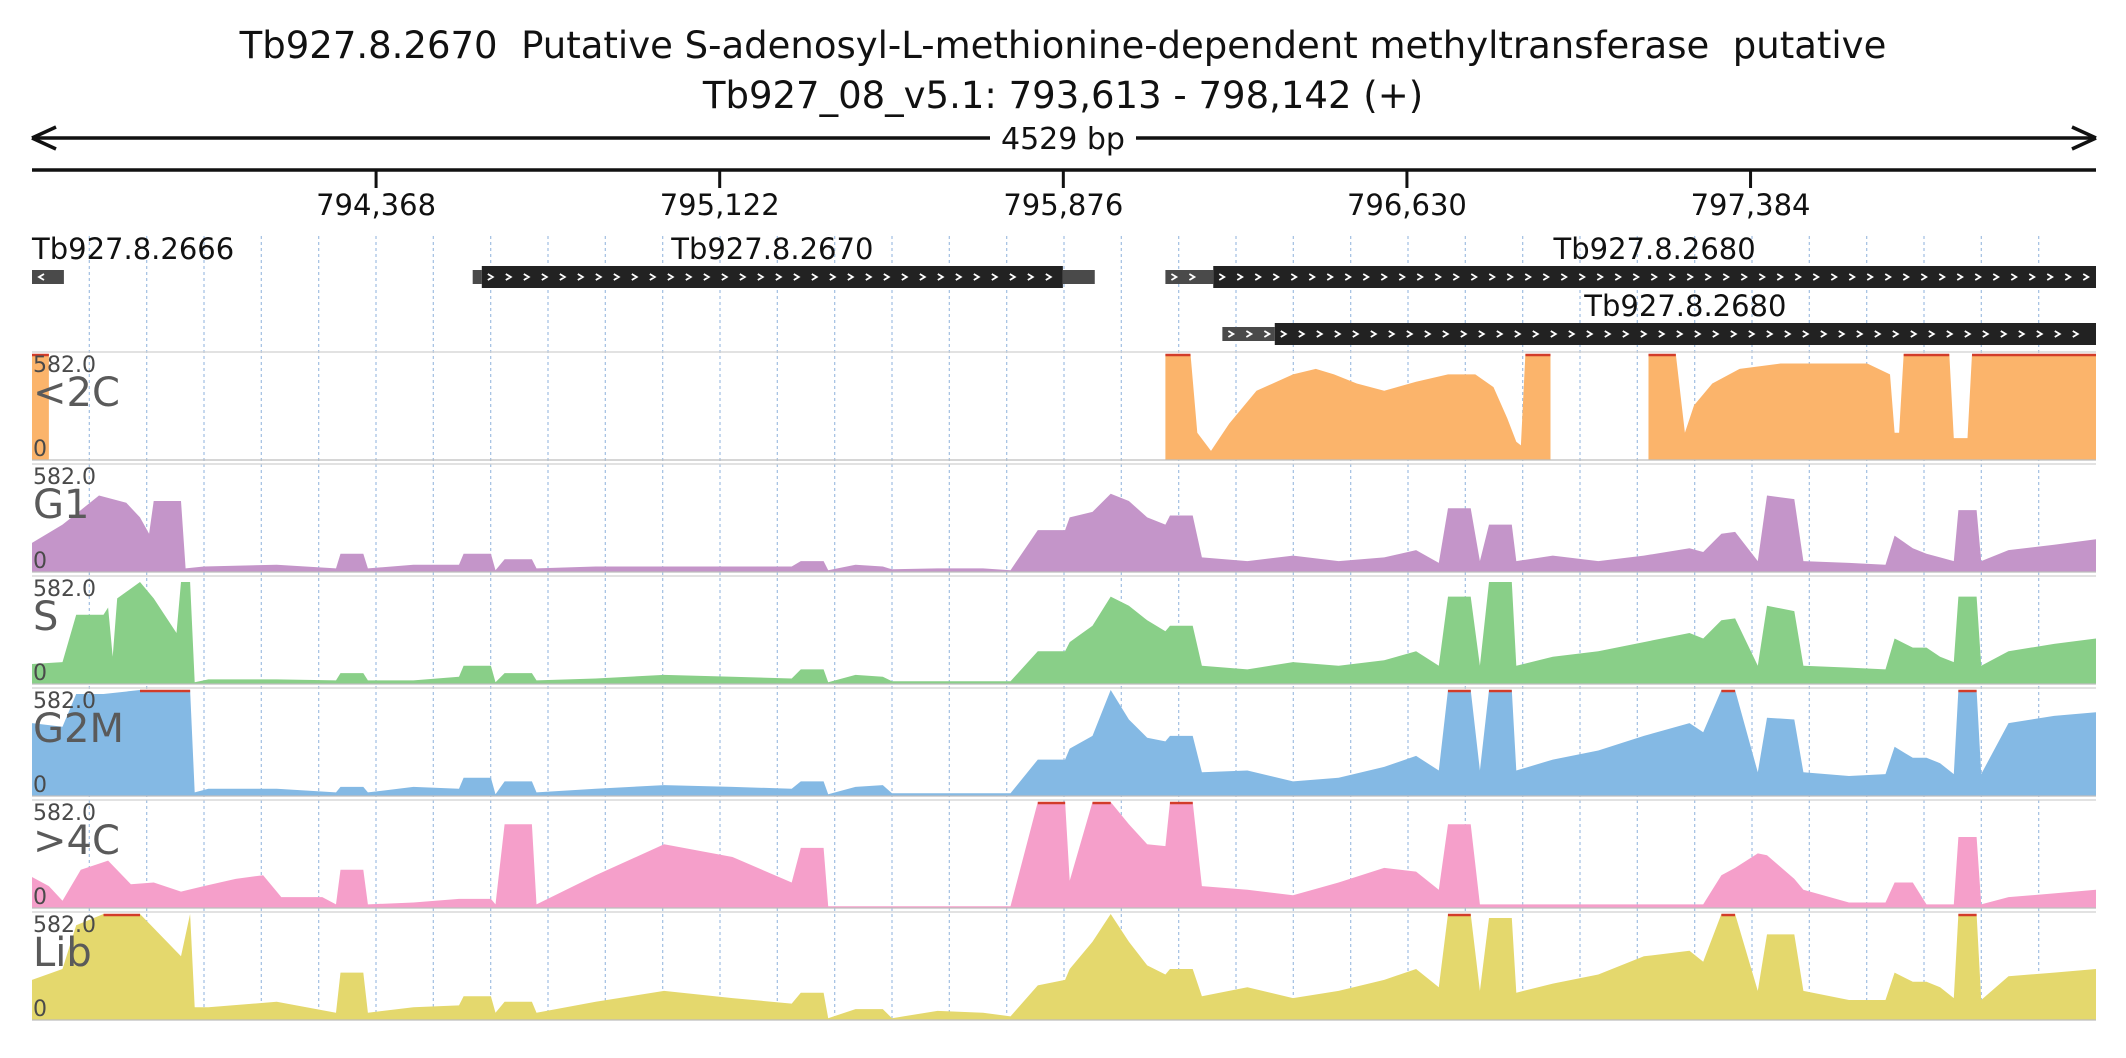  I want to click on track-name: >4C, so click(76, 841).